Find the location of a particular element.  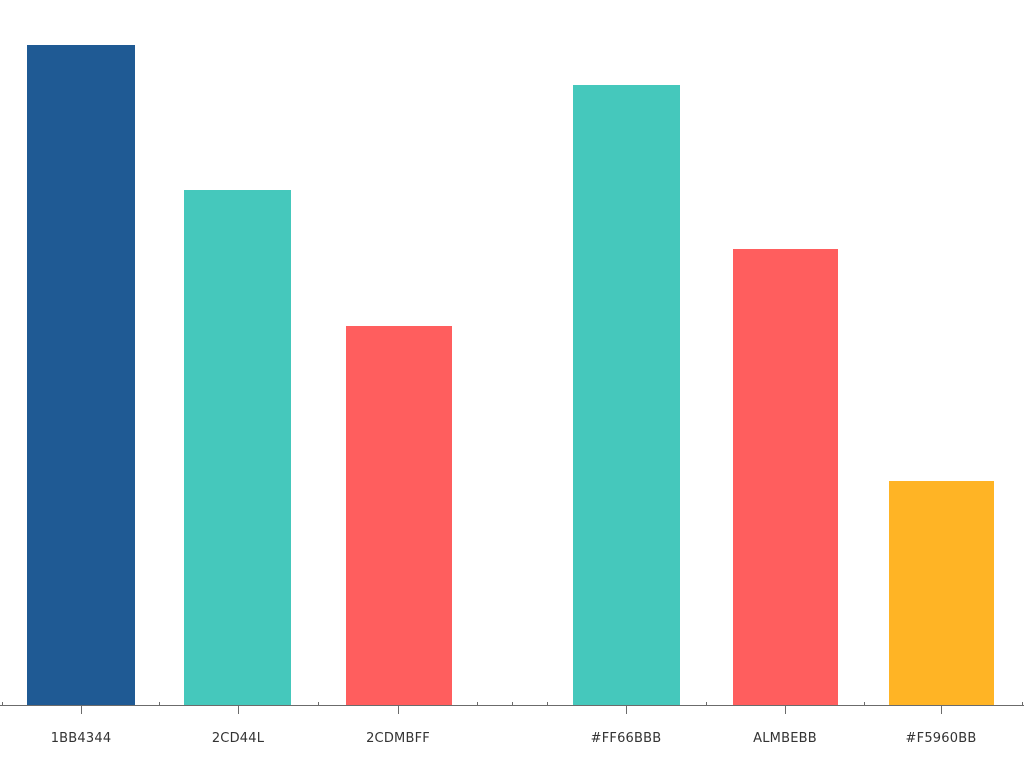

bar-almbebb is located at coordinates (785, 477).